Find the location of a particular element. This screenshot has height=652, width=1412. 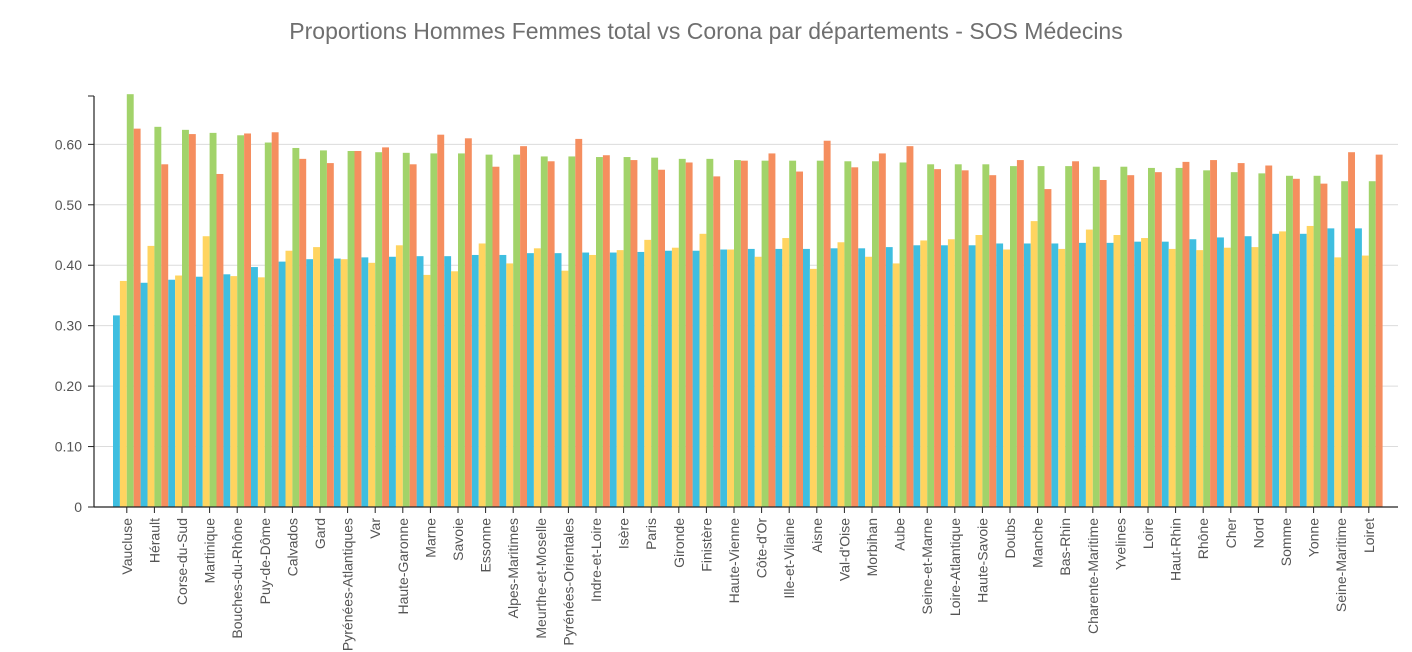

y-tick-label: 0.50 is located at coordinates (68, 205).